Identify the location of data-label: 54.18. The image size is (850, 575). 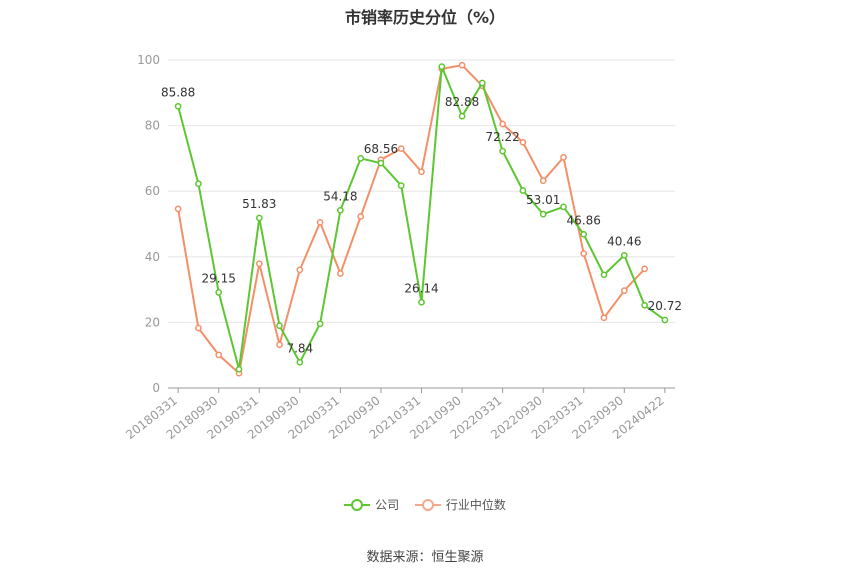
(340, 196).